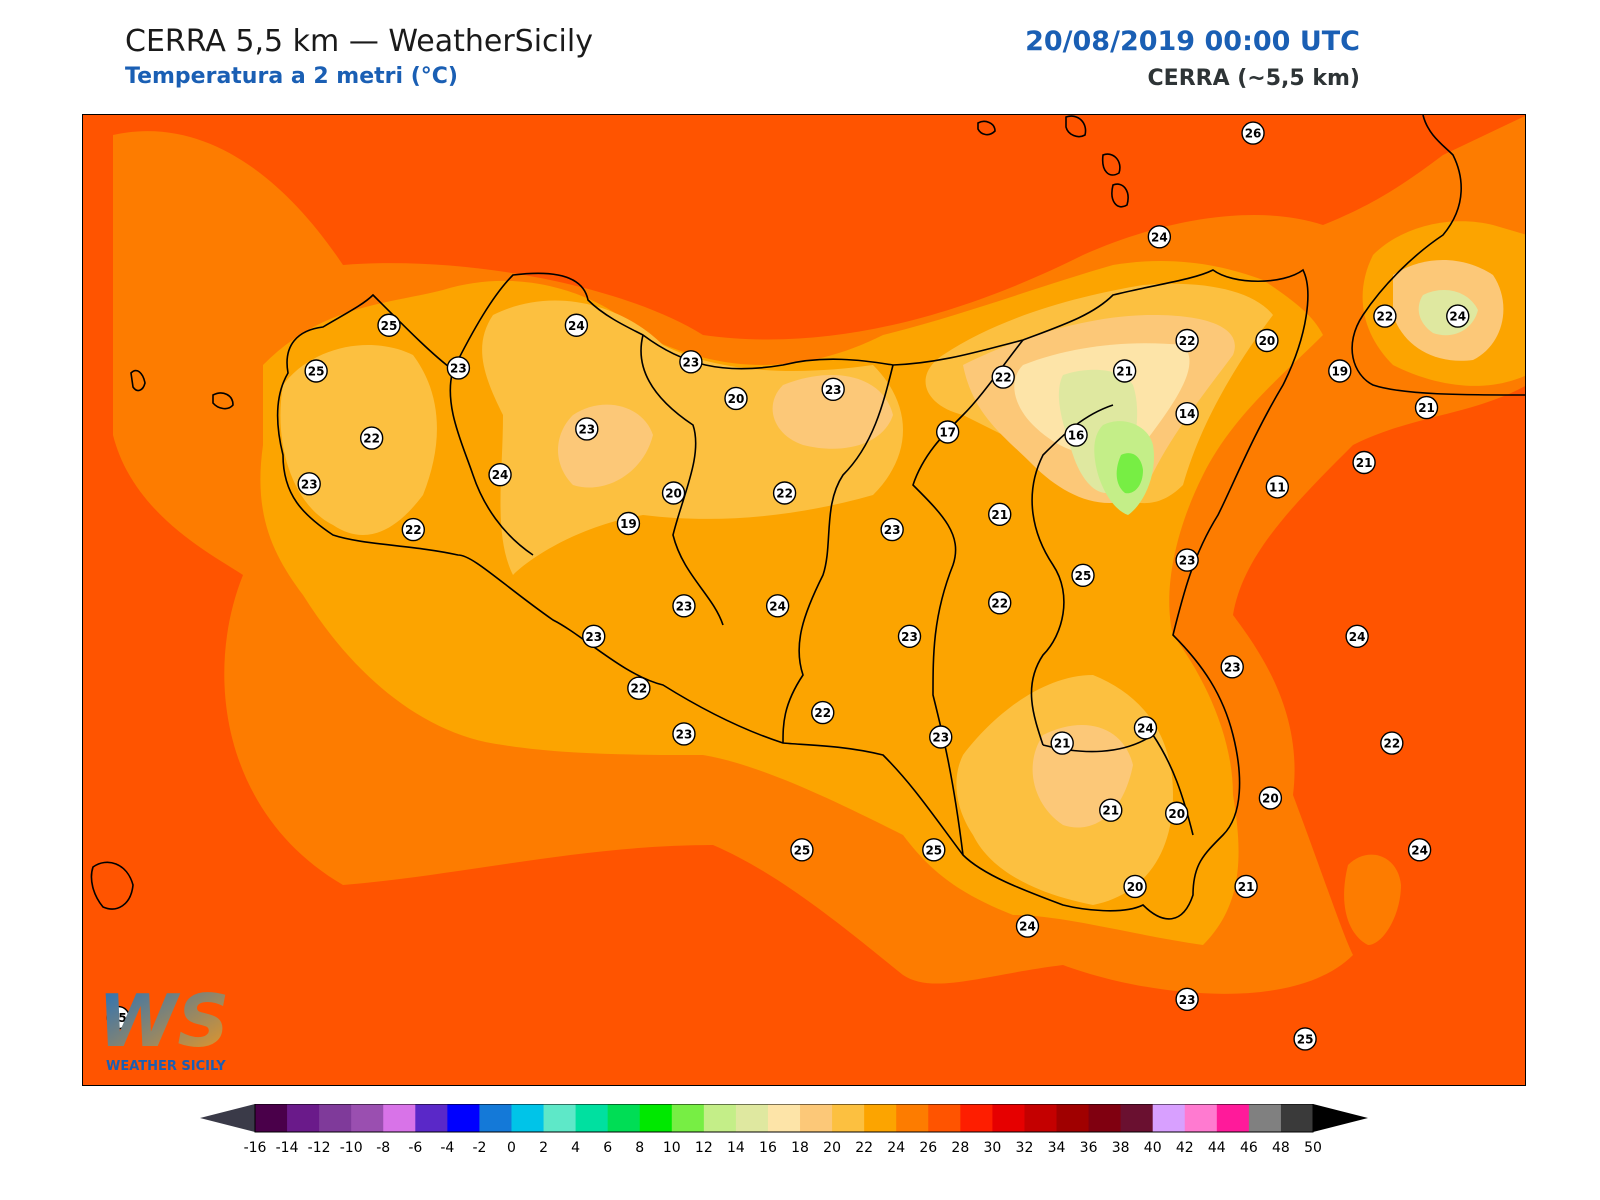 The image size is (1600, 1200). I want to click on station-value: 19, so click(1339, 372).